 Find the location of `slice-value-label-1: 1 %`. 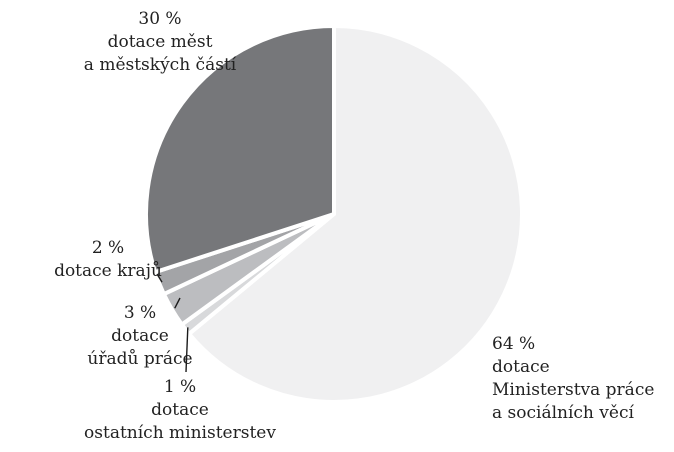

slice-value-label-1: 1 % is located at coordinates (180, 387).